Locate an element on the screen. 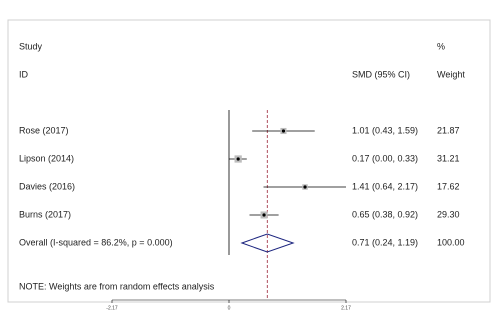 This screenshot has width=500, height=334. effect-label: 1.41 (0.64, 2.17) is located at coordinates (385, 186).